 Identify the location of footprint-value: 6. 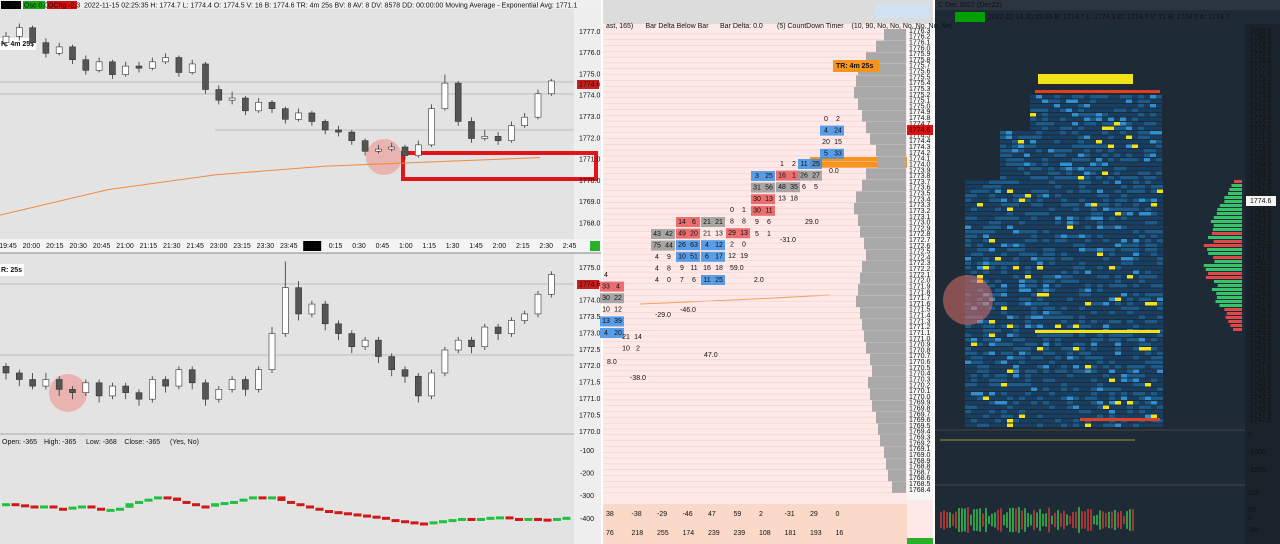
(707, 257).